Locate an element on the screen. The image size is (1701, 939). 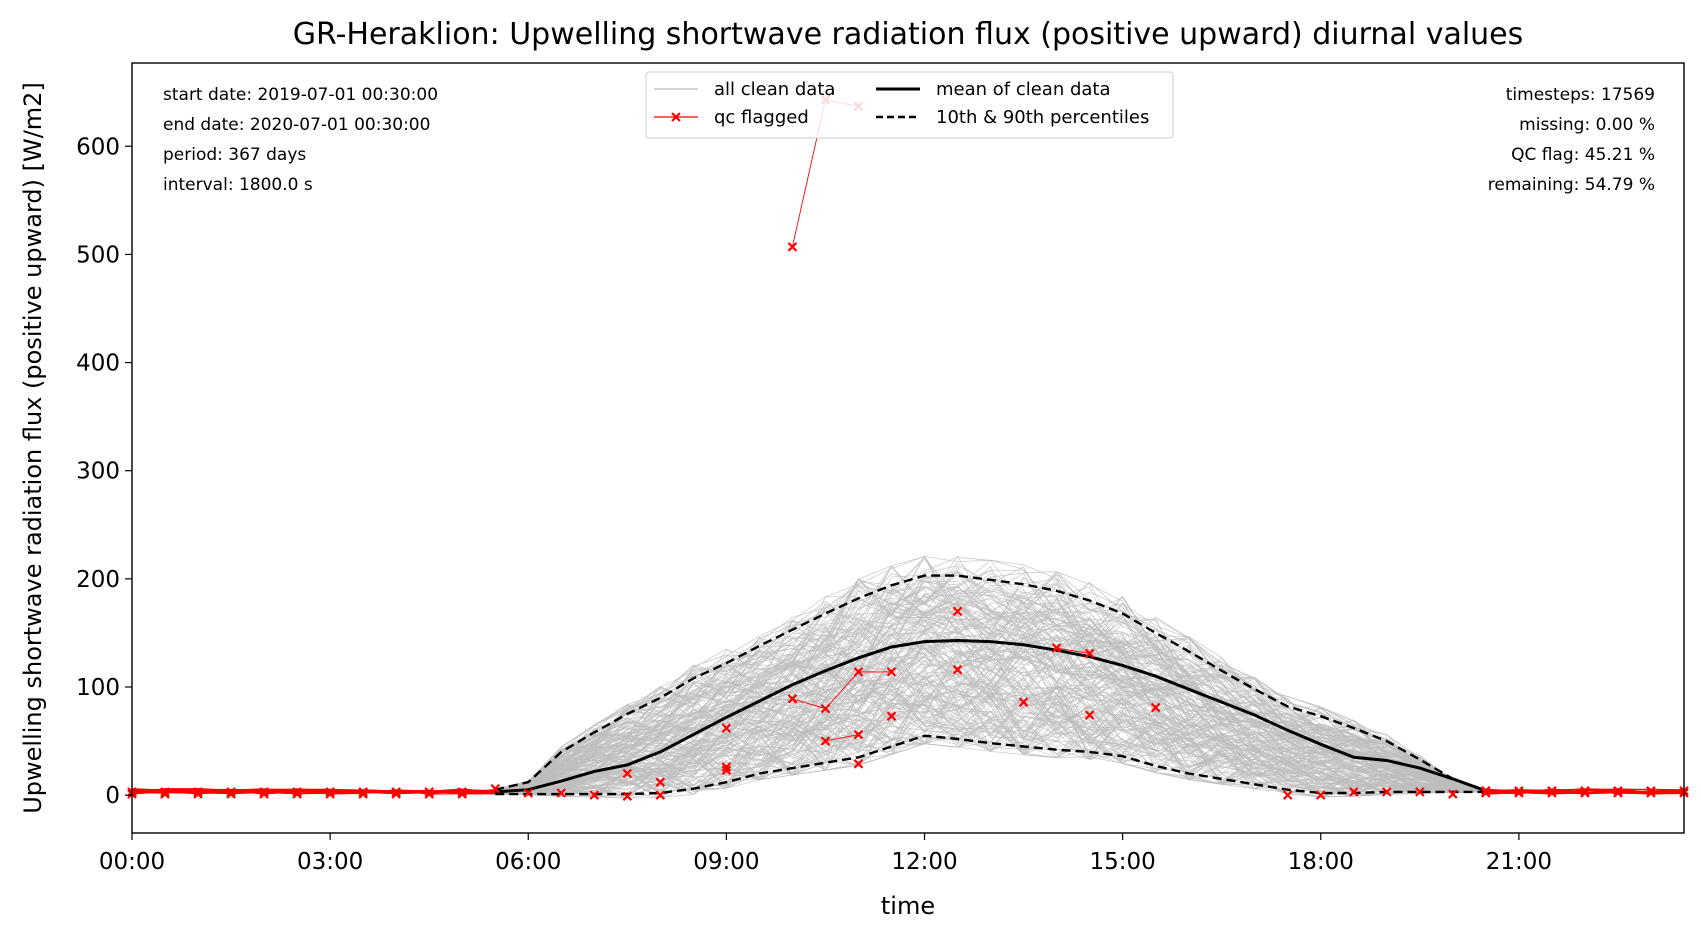
y-tick-label: 600 is located at coordinates (98, 147).